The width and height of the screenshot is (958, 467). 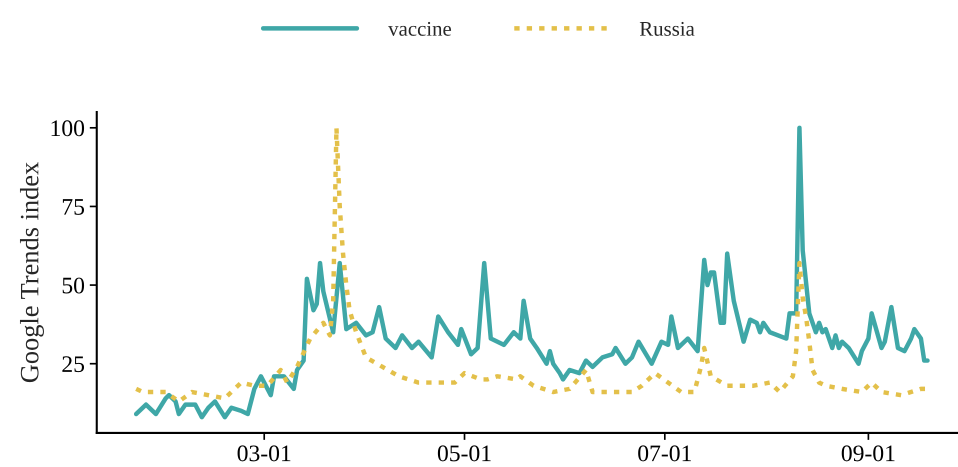 What do you see at coordinates (868, 453) in the screenshot?
I see `x-tick-label: 09-01` at bounding box center [868, 453].